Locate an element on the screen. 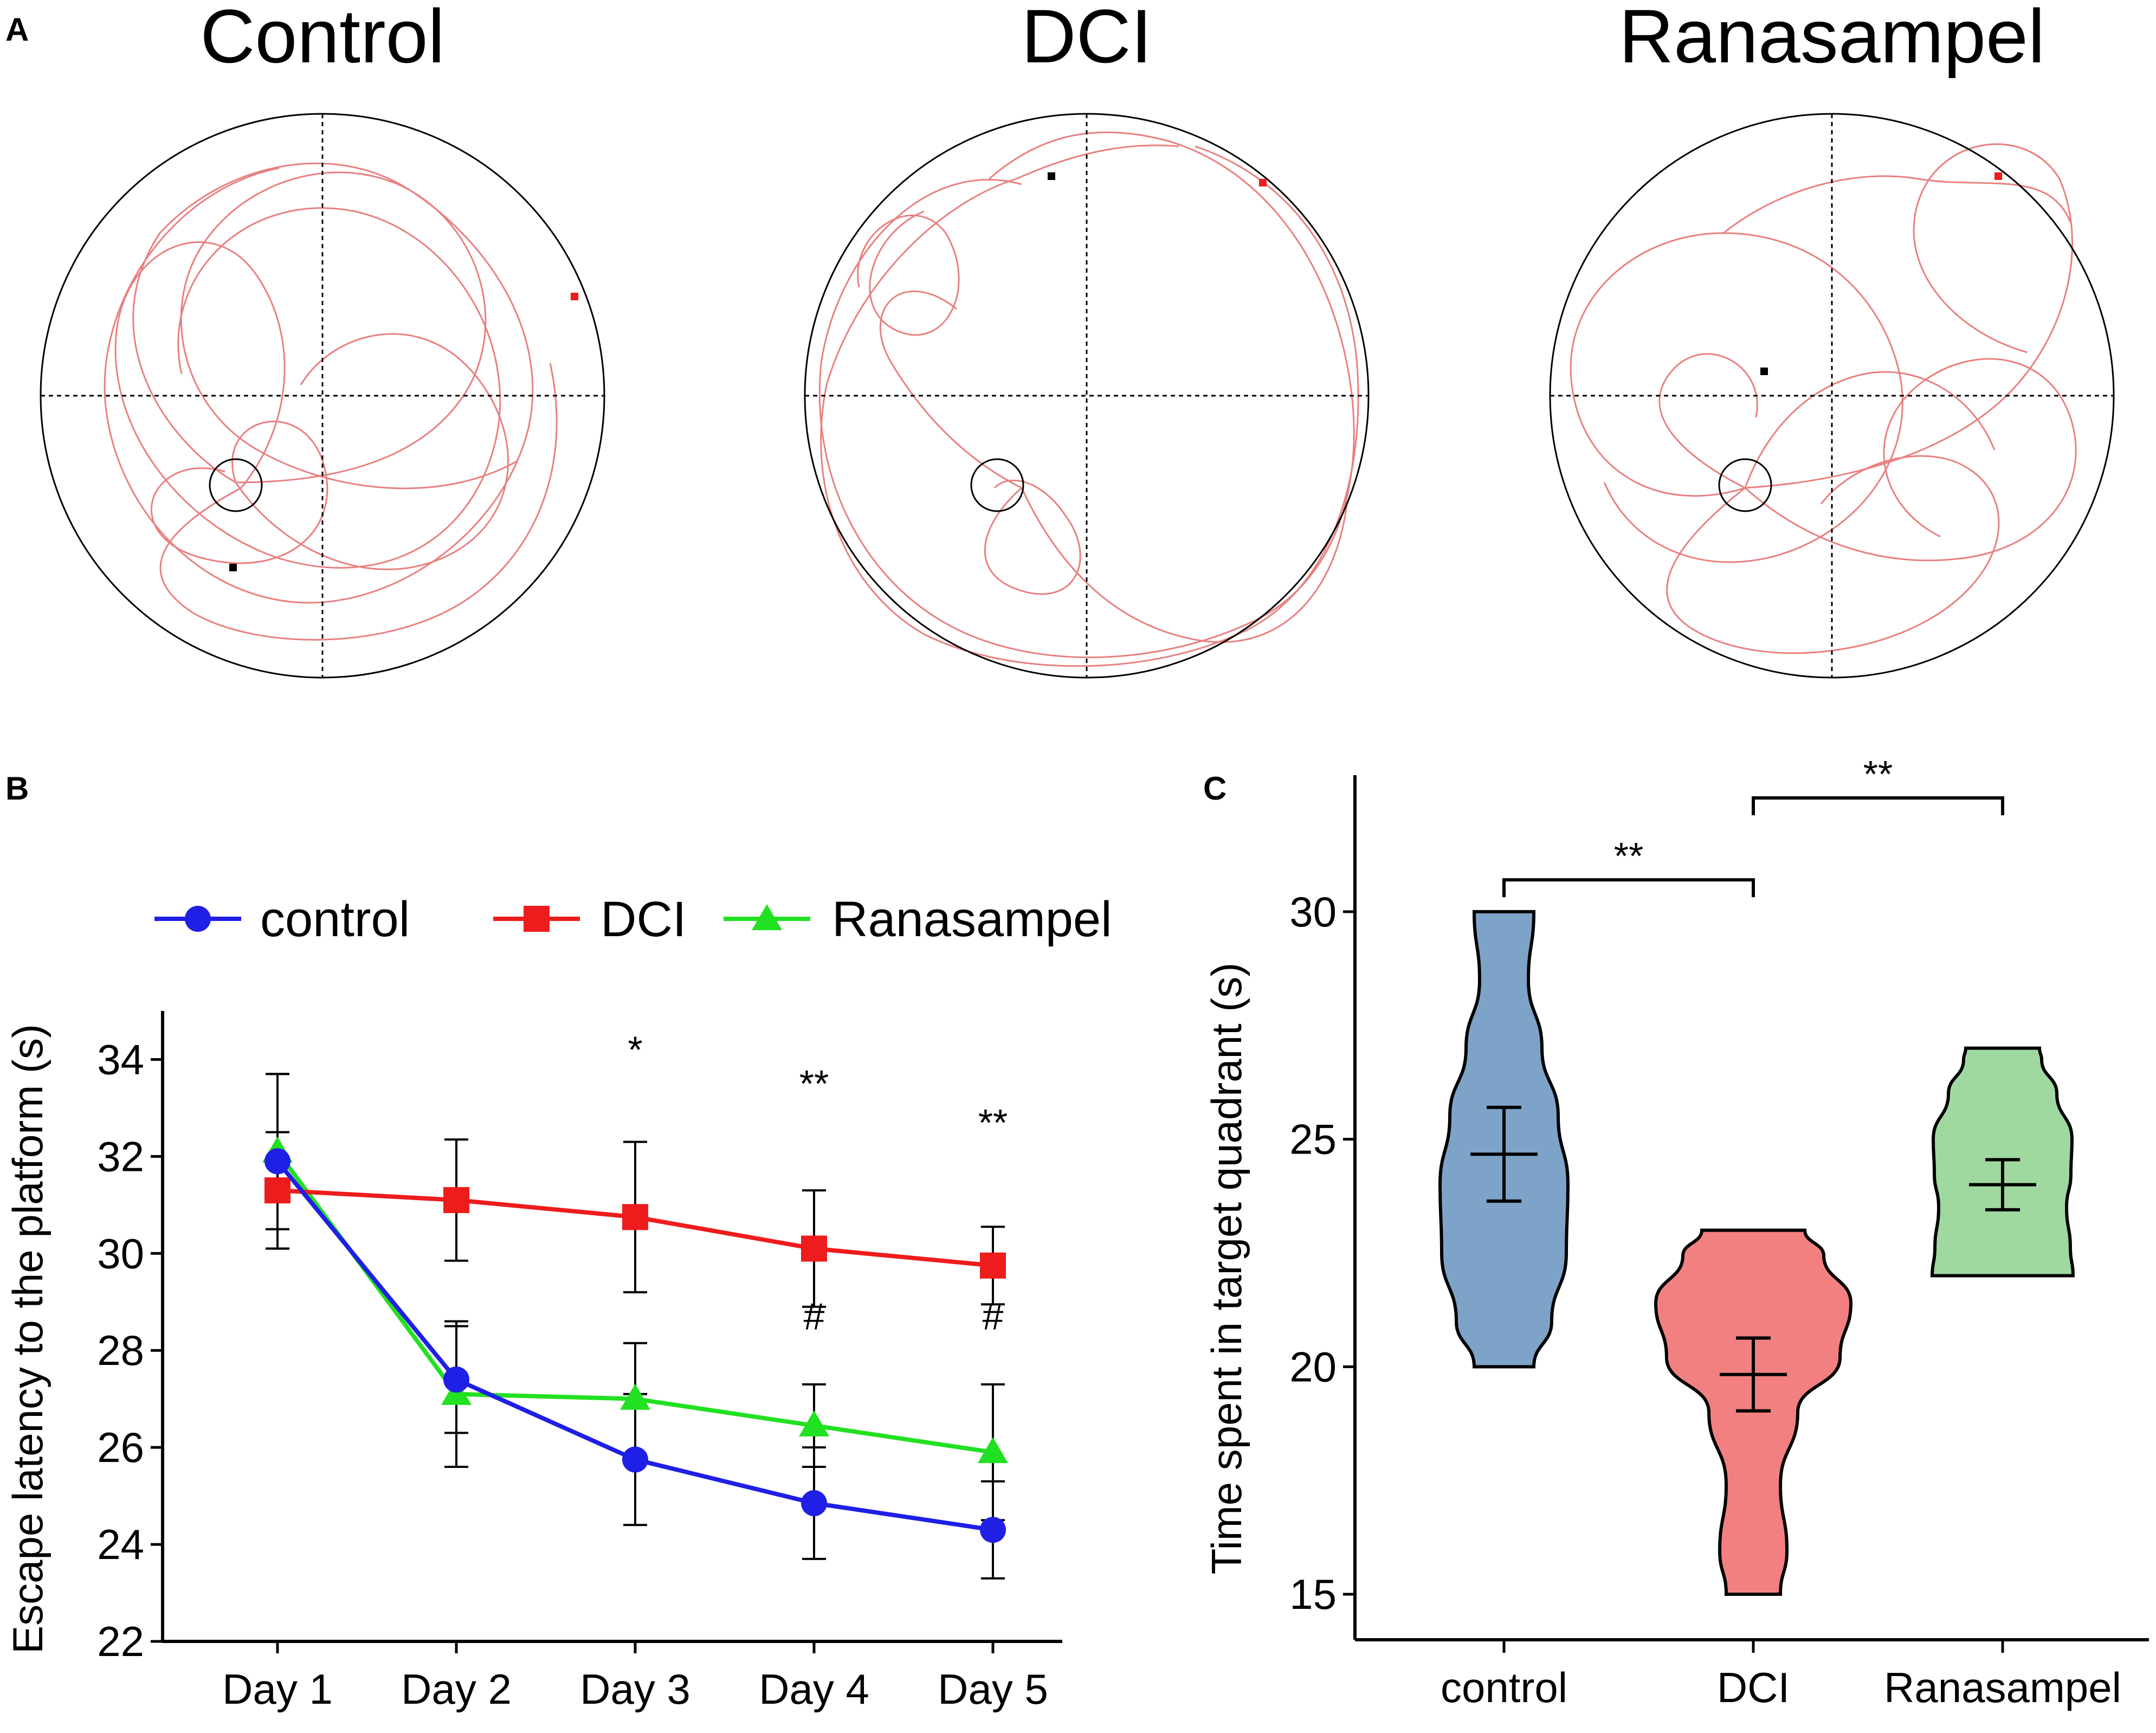 The image size is (2156, 1733). legend-label-ranasampel: Ranasampel is located at coordinates (972, 919).